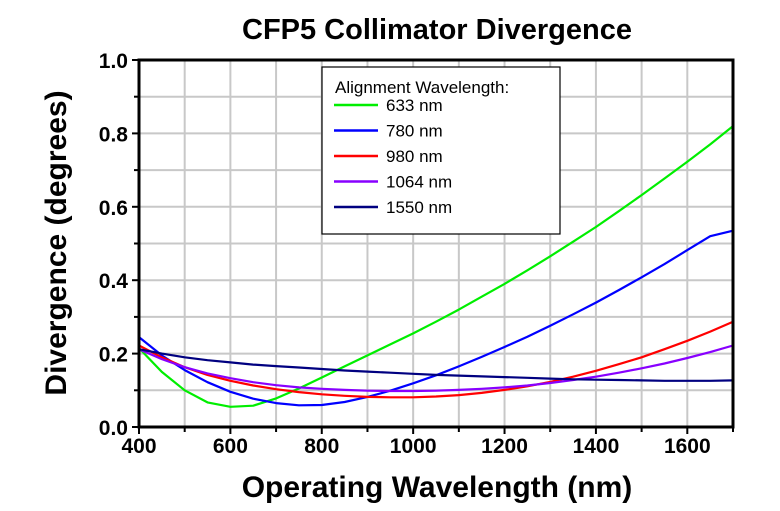  Describe the element at coordinates (419, 207) in the screenshot. I see `legend-label: 1550 nm` at that location.